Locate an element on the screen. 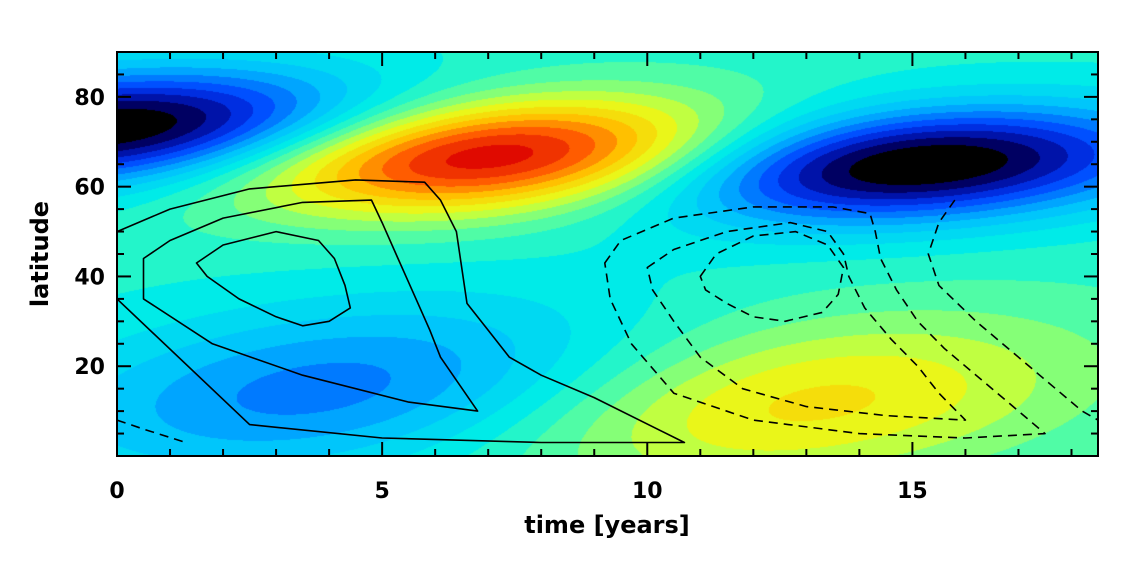  y-tick-label-60: 60 is located at coordinates (89, 188).